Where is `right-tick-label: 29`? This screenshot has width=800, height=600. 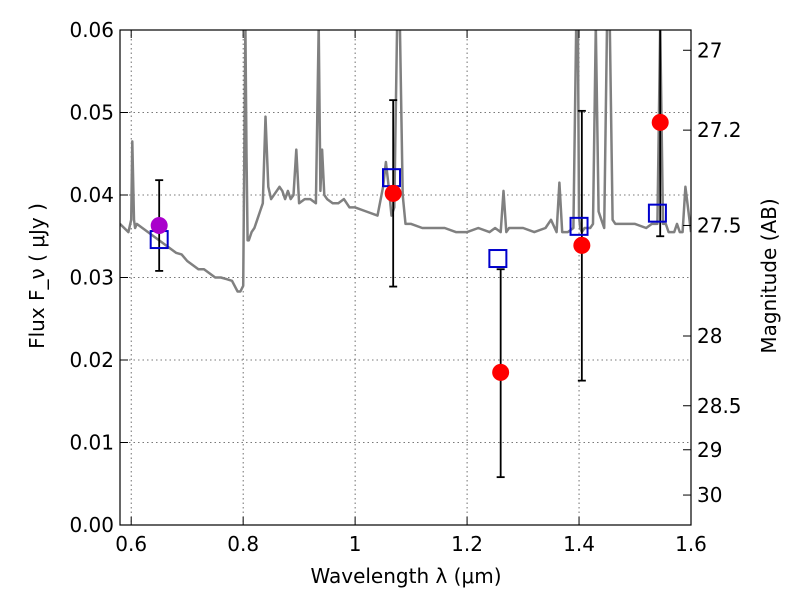 right-tick-label: 29 is located at coordinates (709, 450).